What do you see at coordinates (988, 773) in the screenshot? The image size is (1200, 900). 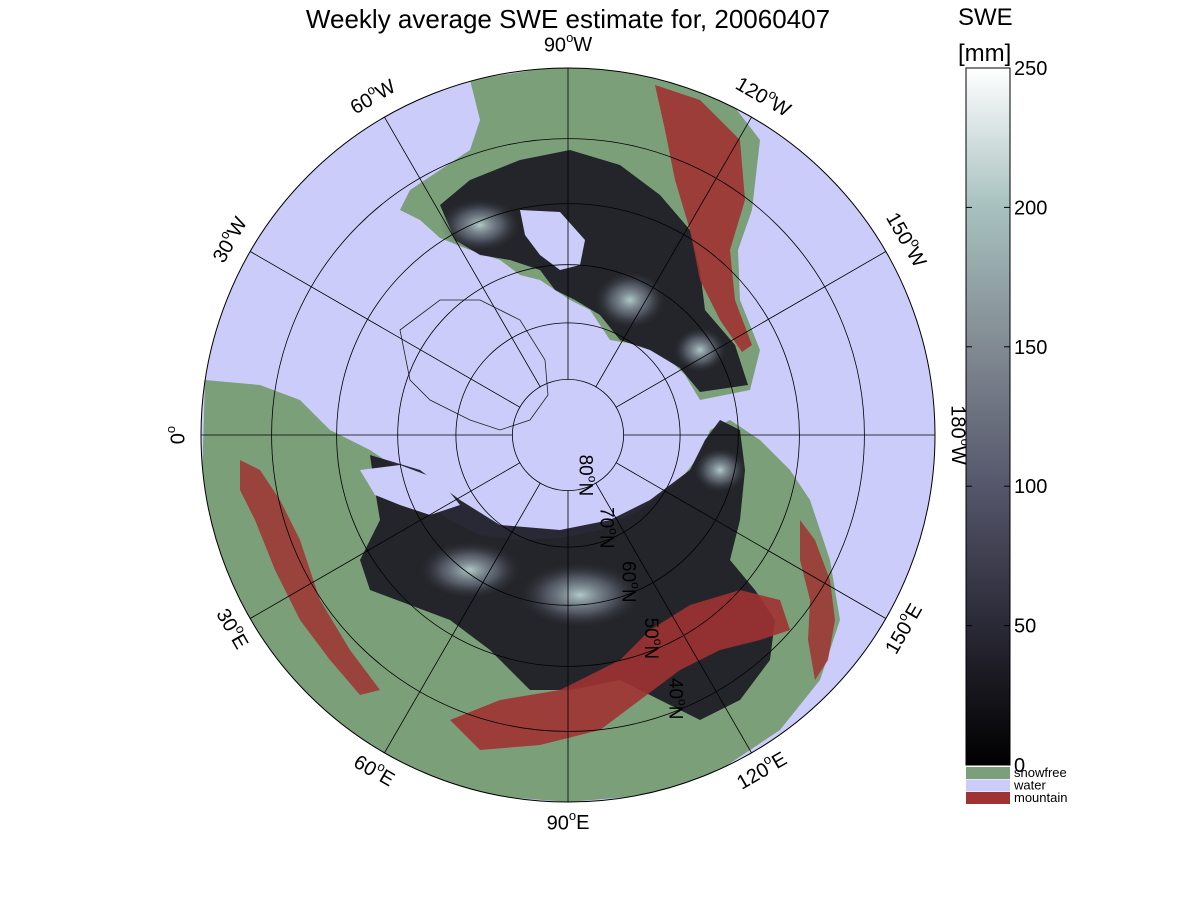 I see `legend-swatch-snowfree` at bounding box center [988, 773].